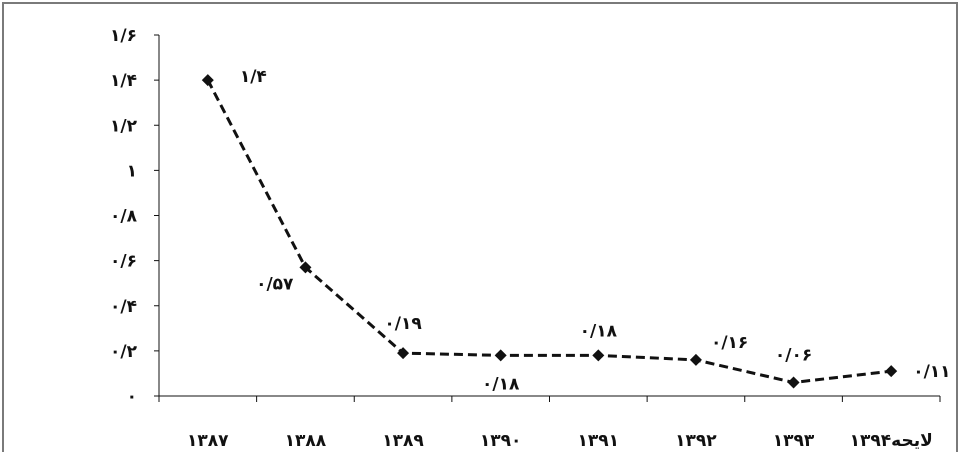 The image size is (962, 454). I want to click on data-label: ۰/۰۶, so click(793, 355).